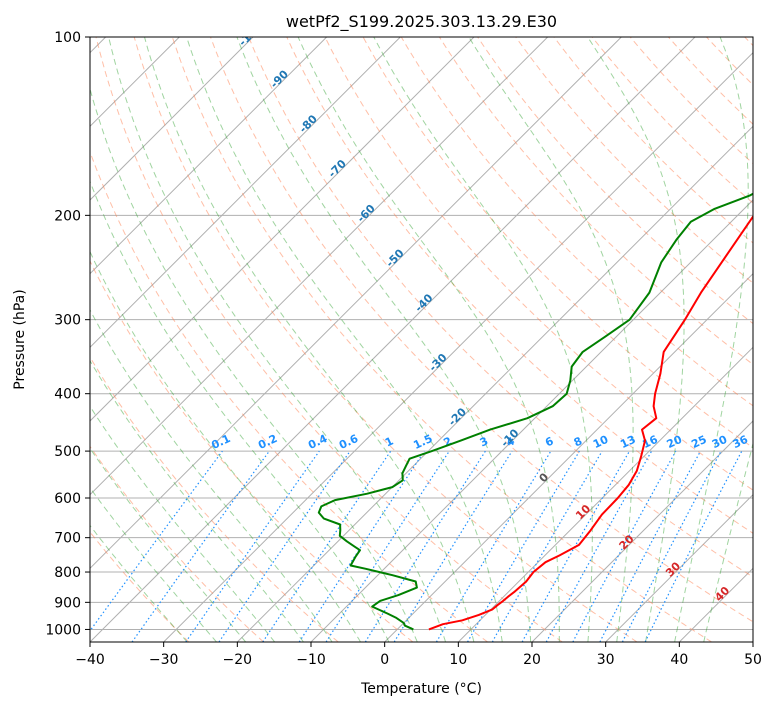 This screenshot has height=708, width=775. What do you see at coordinates (67, 603) in the screenshot?
I see `y-tick-label: 900` at bounding box center [67, 603].